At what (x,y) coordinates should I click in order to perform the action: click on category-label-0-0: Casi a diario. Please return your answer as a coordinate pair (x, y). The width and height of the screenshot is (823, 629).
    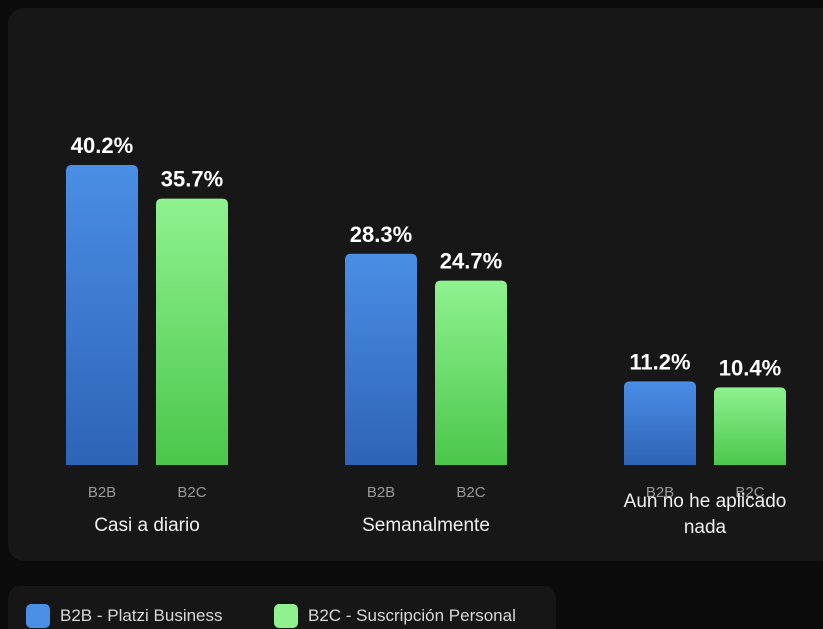
    Looking at the image, I should click on (147, 525).